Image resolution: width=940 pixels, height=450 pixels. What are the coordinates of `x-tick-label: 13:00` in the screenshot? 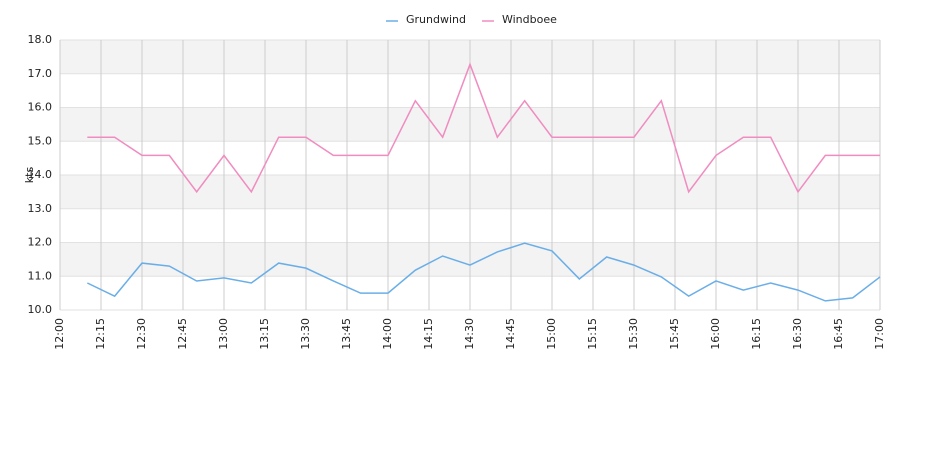 It's located at (223, 334).